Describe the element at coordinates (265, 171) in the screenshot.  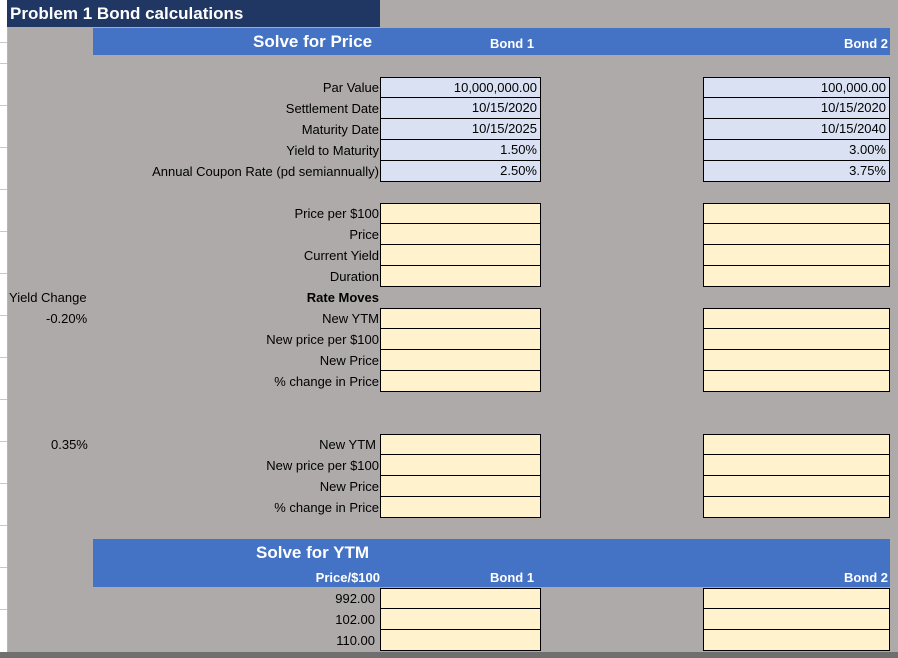
I see `coupon-rate-label: Annual Coupon Rate (pd semiannually)` at that location.